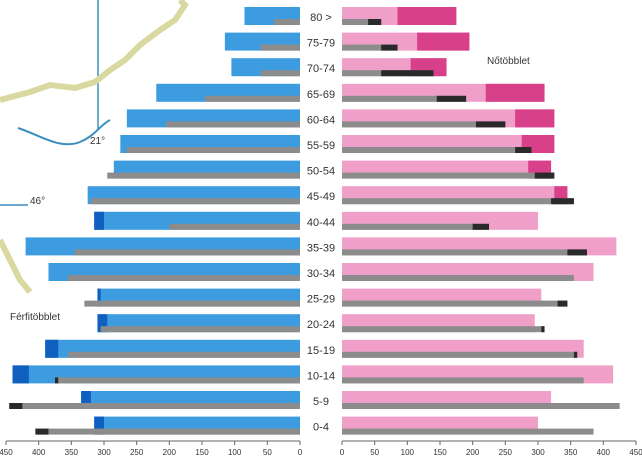  I want to click on map-road-line, so click(64, 132).